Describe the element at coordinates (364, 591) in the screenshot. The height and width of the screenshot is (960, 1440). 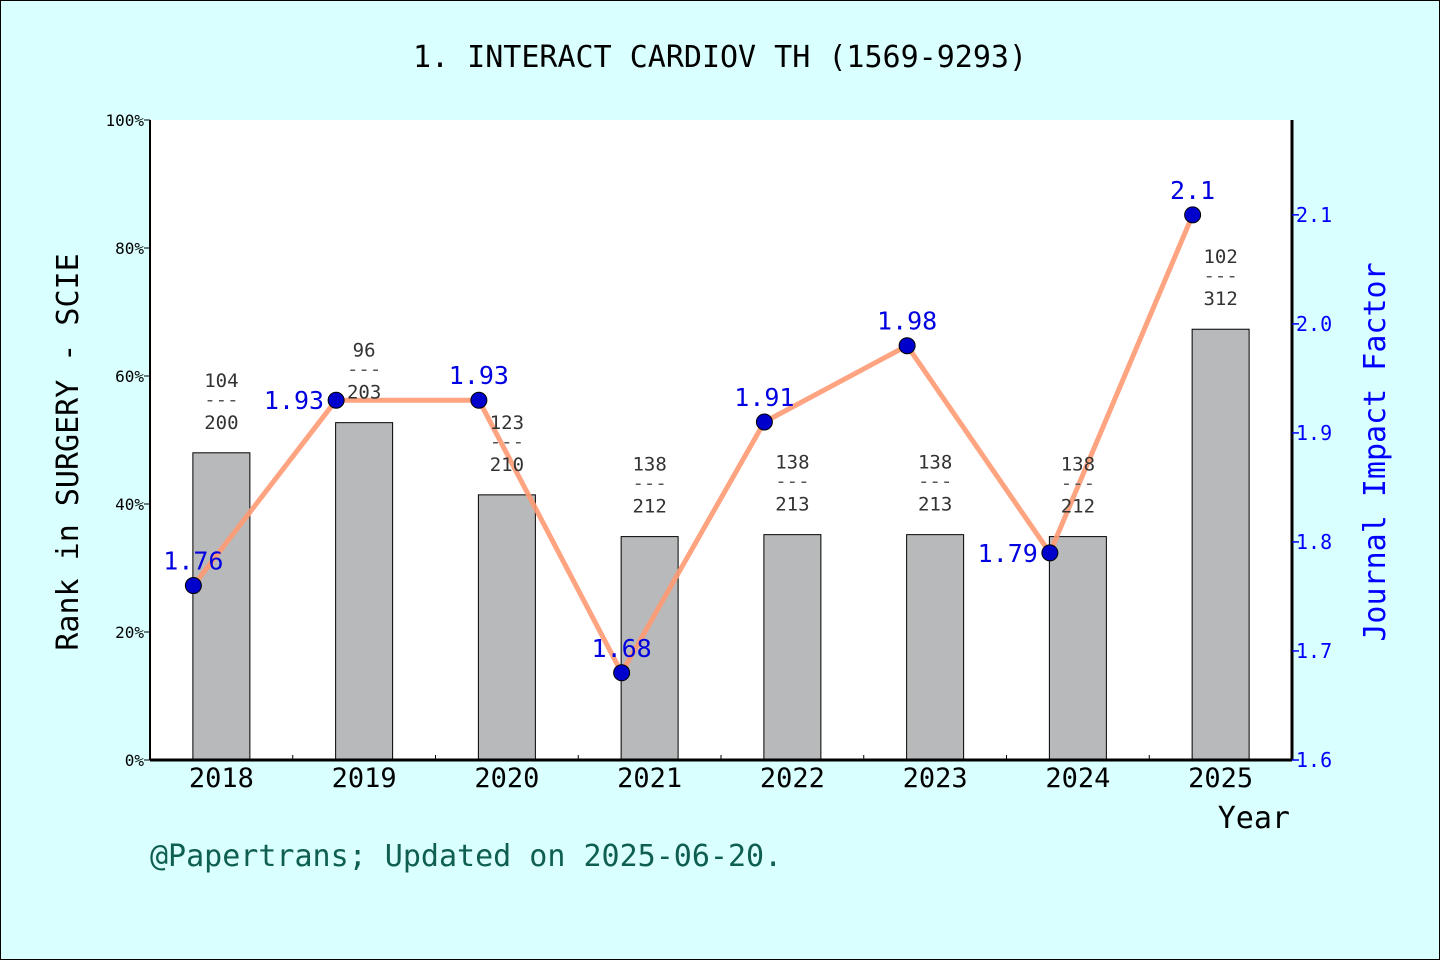
I see `bar-2019` at that location.